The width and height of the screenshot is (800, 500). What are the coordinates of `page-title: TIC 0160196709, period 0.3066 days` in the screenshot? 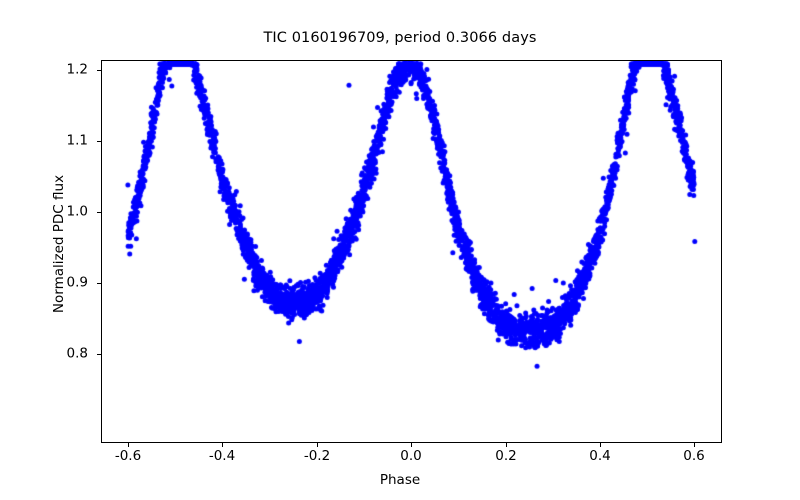 It's located at (400, 38).